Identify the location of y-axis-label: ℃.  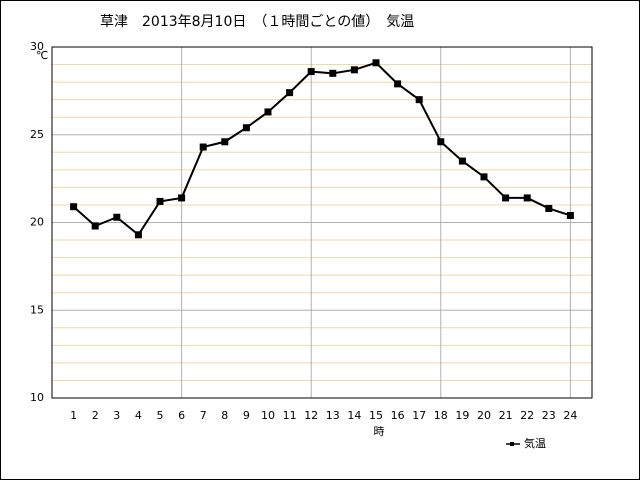
(42, 55).